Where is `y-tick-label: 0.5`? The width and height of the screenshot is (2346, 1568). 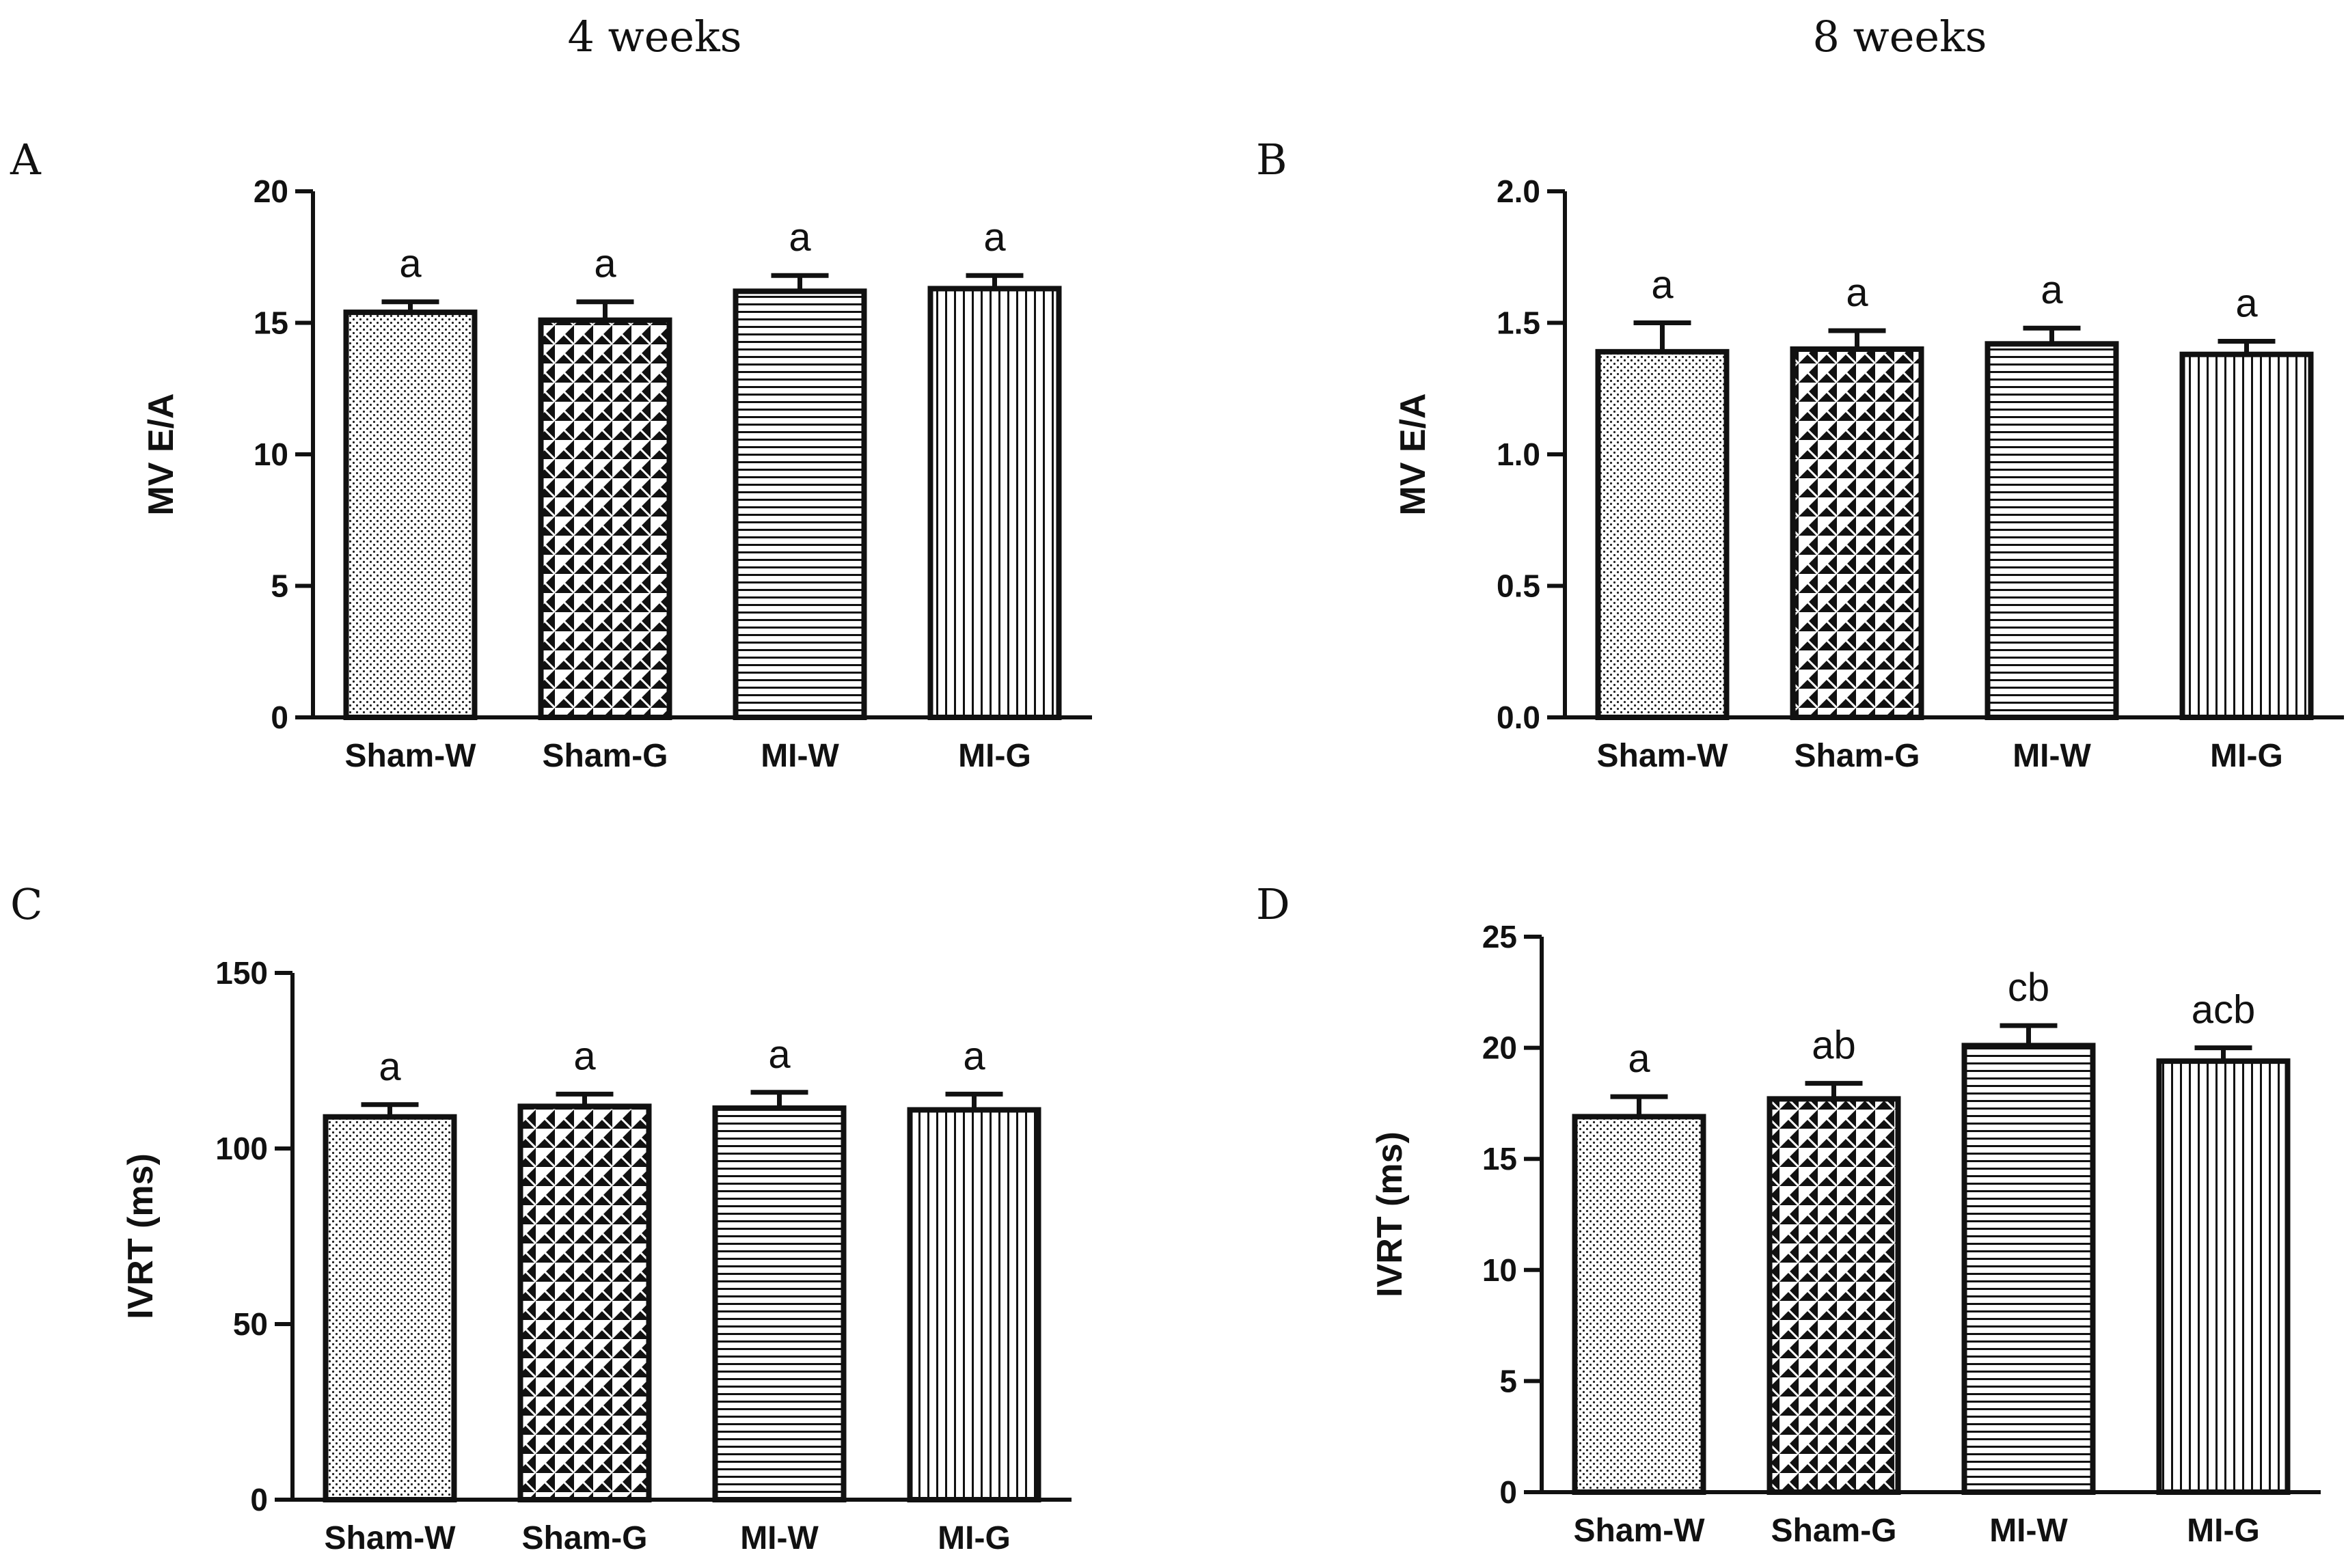
y-tick-label: 0.5 is located at coordinates (1519, 586).